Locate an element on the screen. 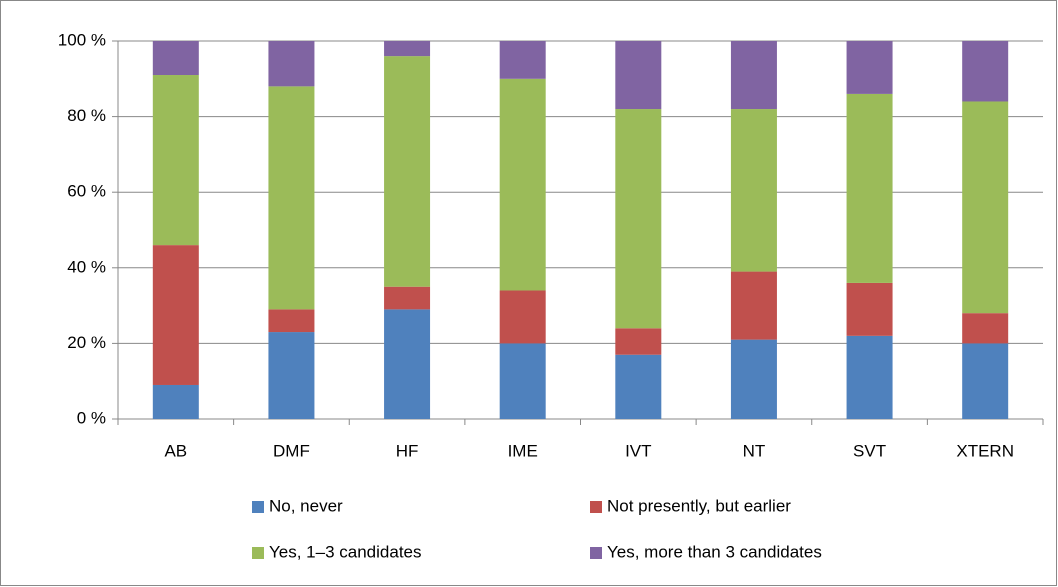  y-tick-label: 80 % is located at coordinates (86, 115).